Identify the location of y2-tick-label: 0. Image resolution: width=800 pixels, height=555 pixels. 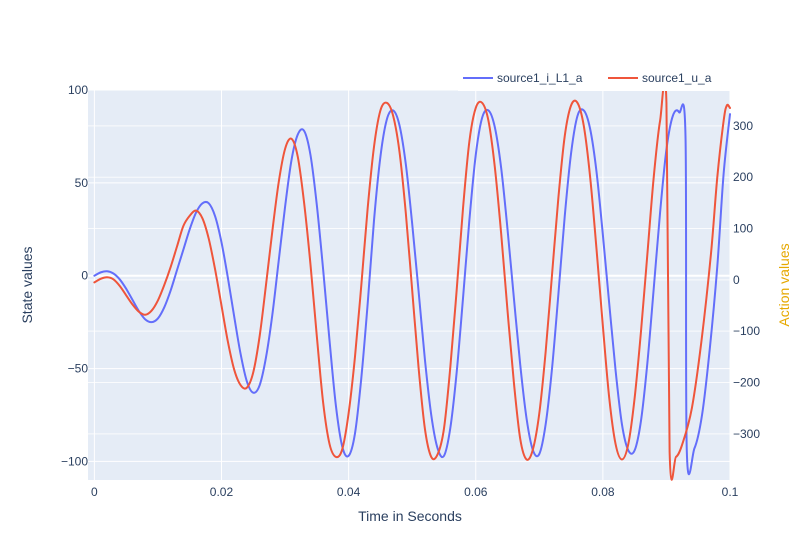
(736, 280).